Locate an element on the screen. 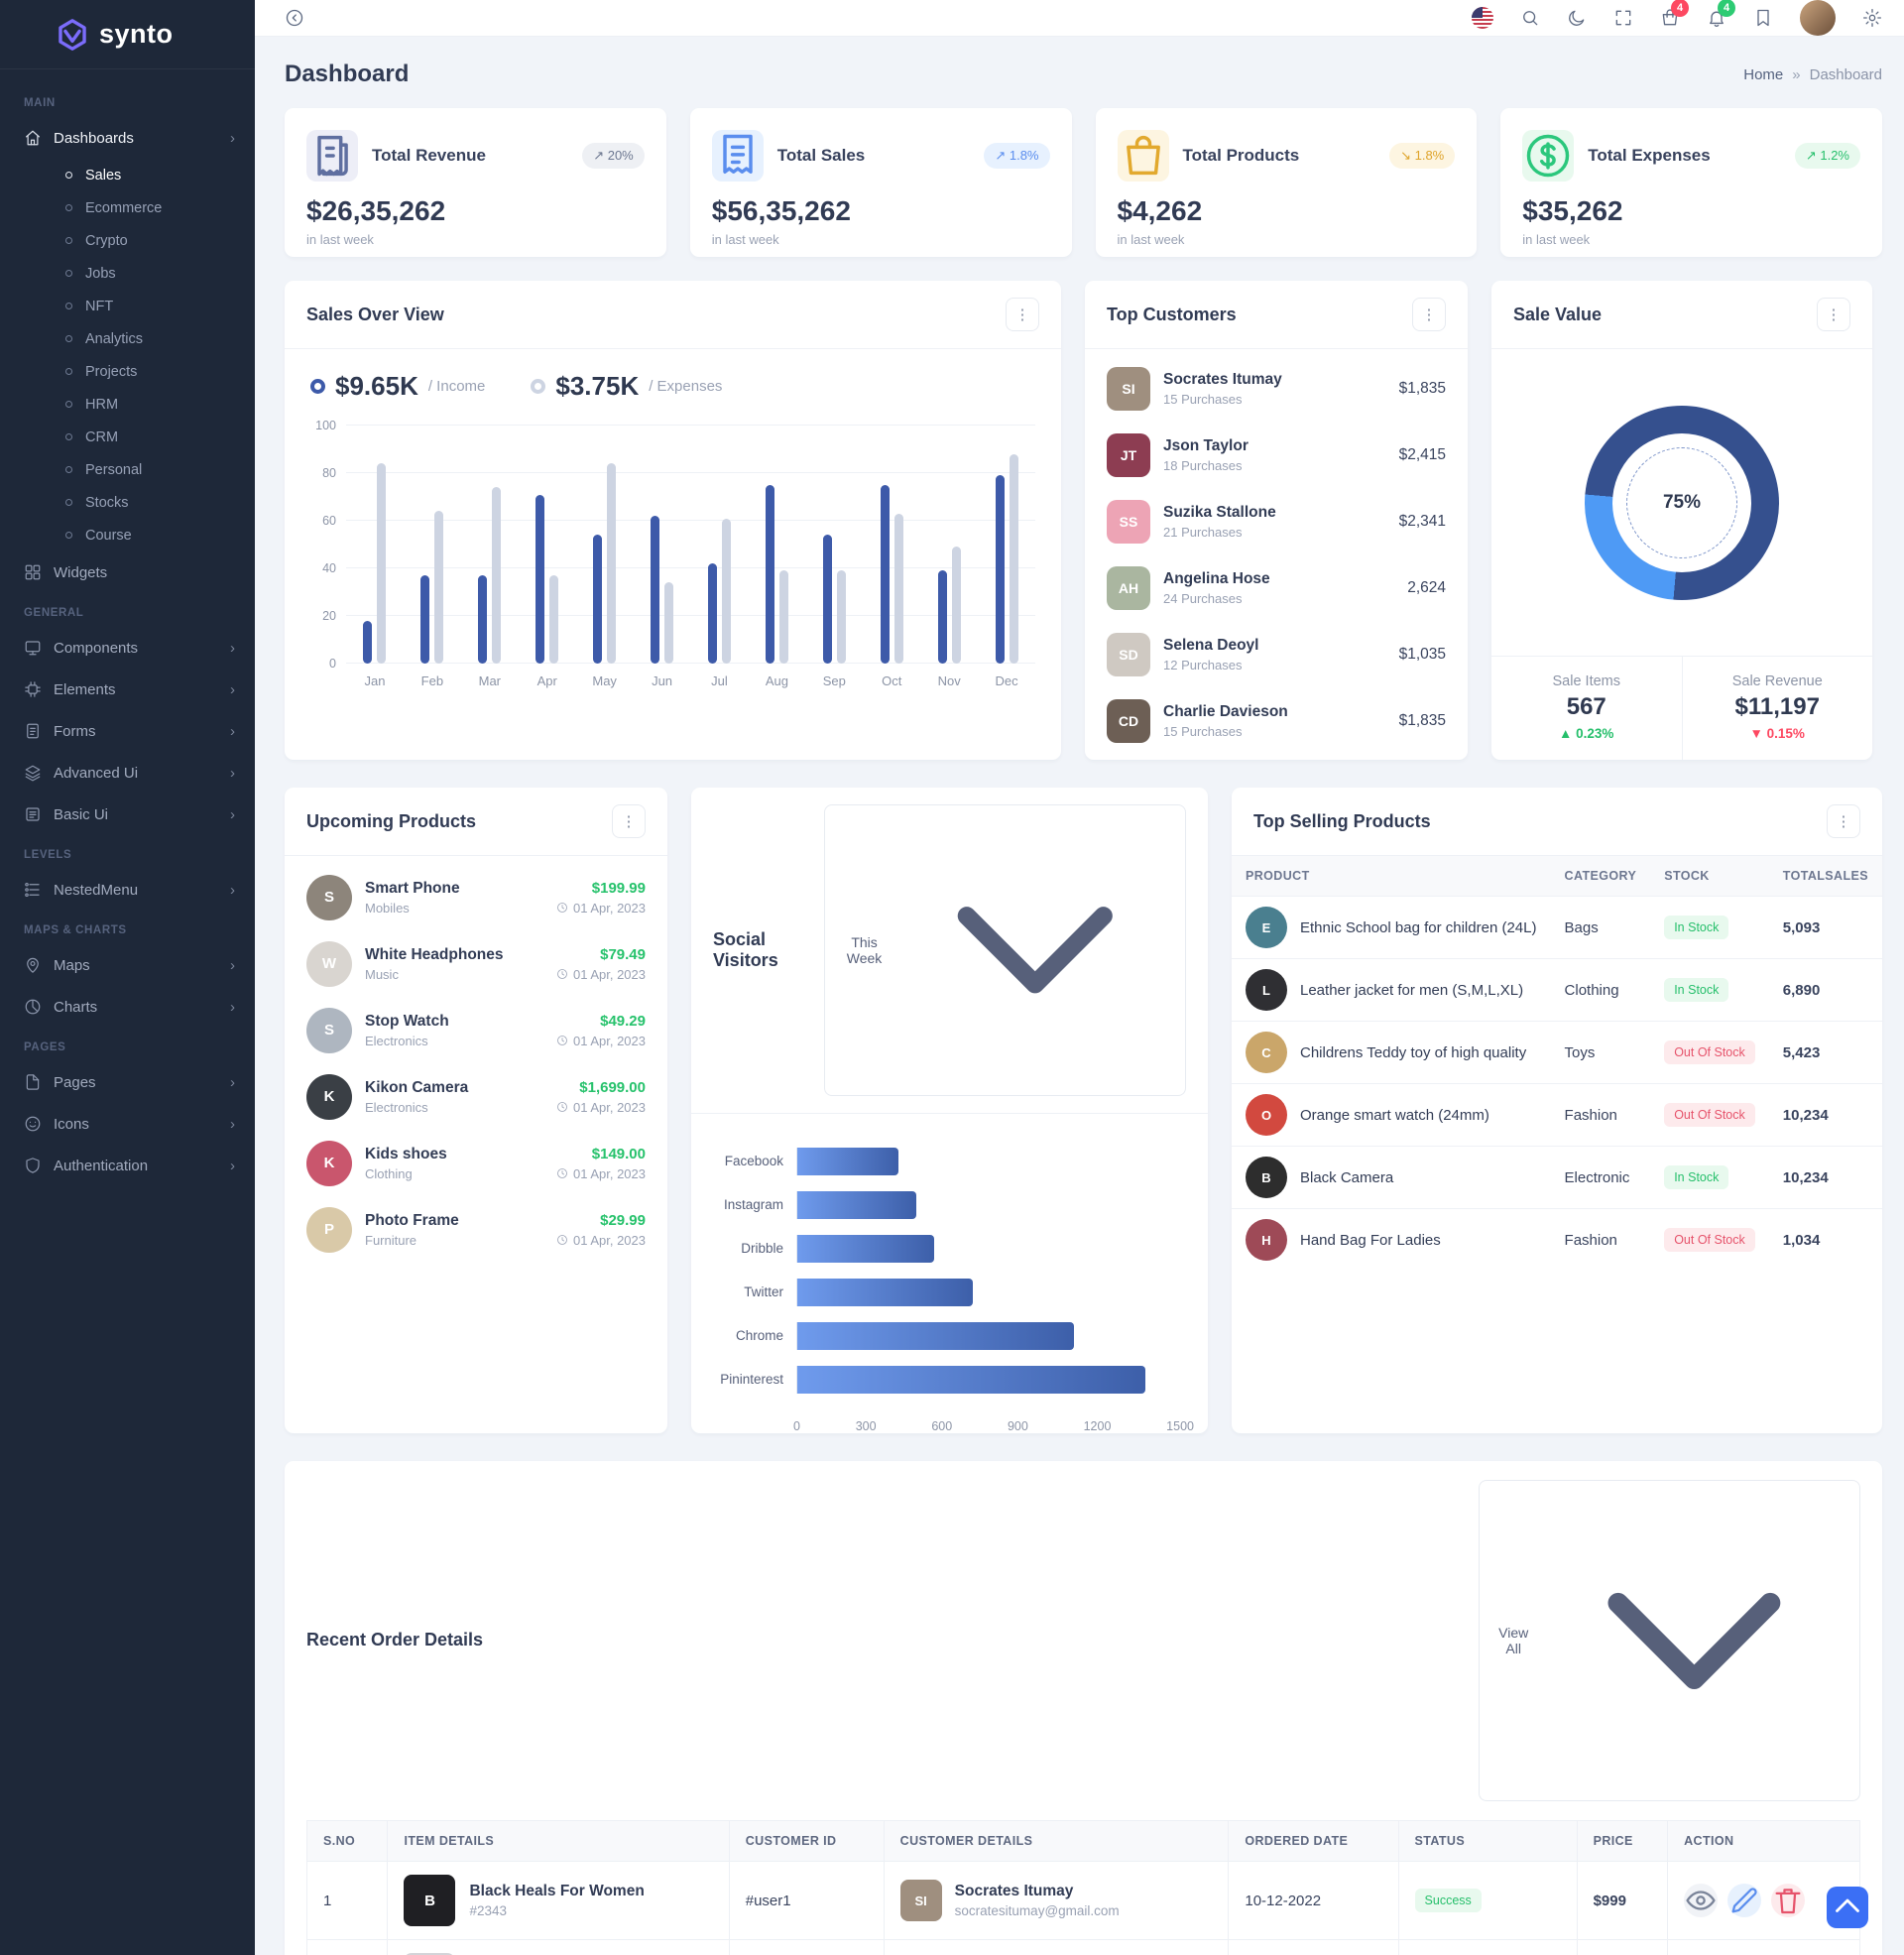  sidebar-subitem-crm: CRM is located at coordinates (127, 437).